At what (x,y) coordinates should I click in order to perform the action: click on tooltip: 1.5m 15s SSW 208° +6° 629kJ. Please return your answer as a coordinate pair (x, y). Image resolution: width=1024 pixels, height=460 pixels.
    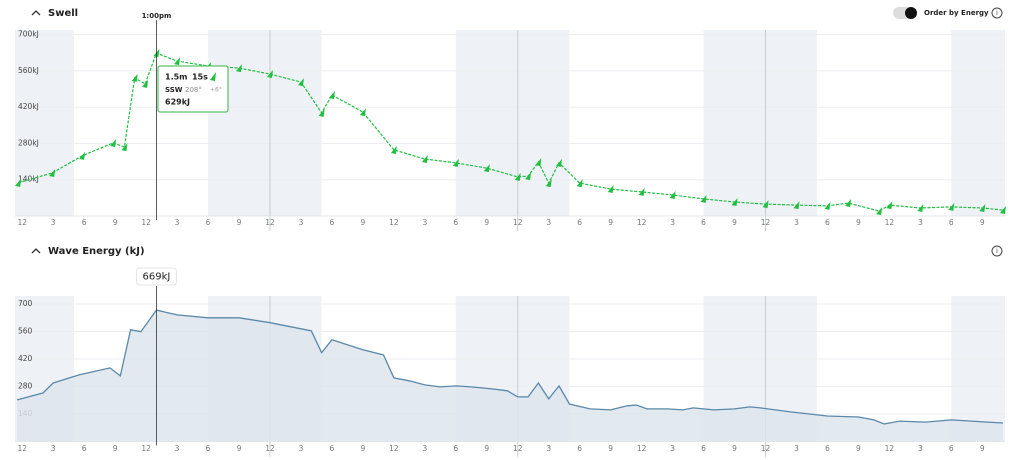
    Looking at the image, I should click on (193, 89).